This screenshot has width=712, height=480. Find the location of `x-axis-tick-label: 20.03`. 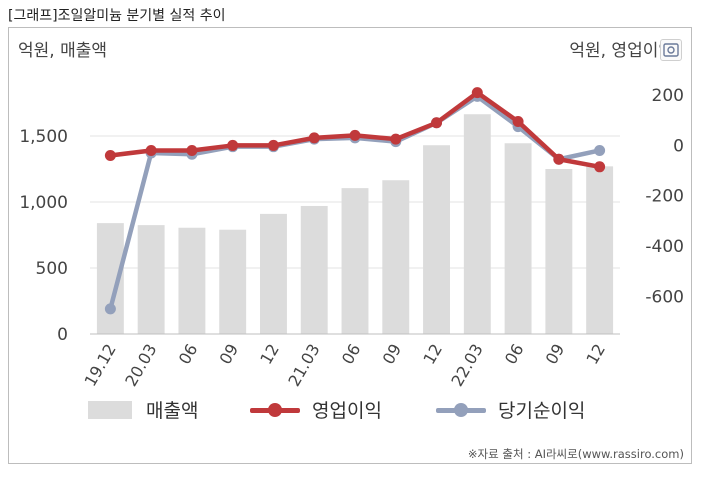

x-axis-tick-label: 20.03 is located at coordinates (140, 365).